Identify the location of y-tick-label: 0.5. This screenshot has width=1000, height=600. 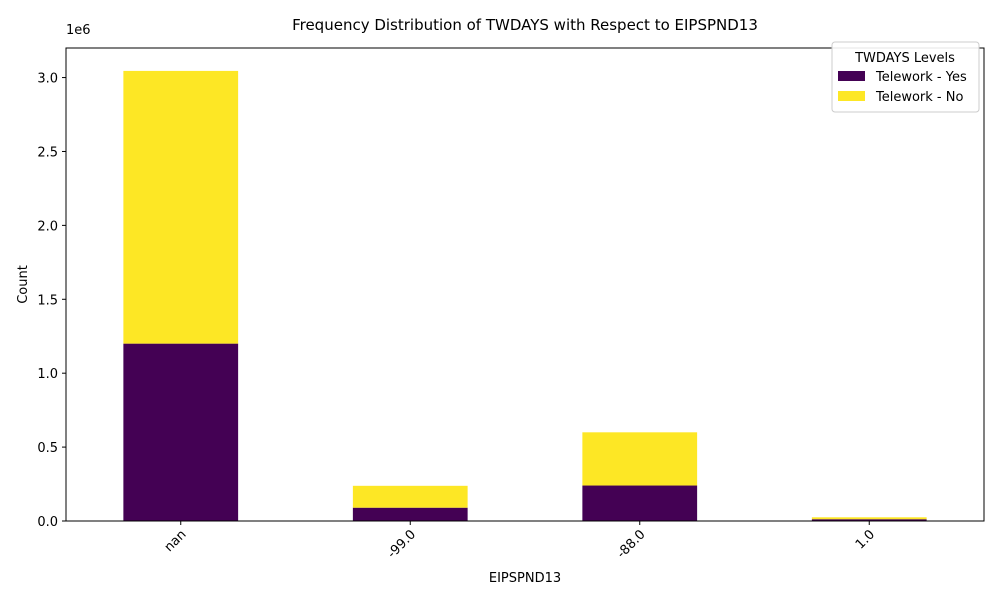
(47, 448).